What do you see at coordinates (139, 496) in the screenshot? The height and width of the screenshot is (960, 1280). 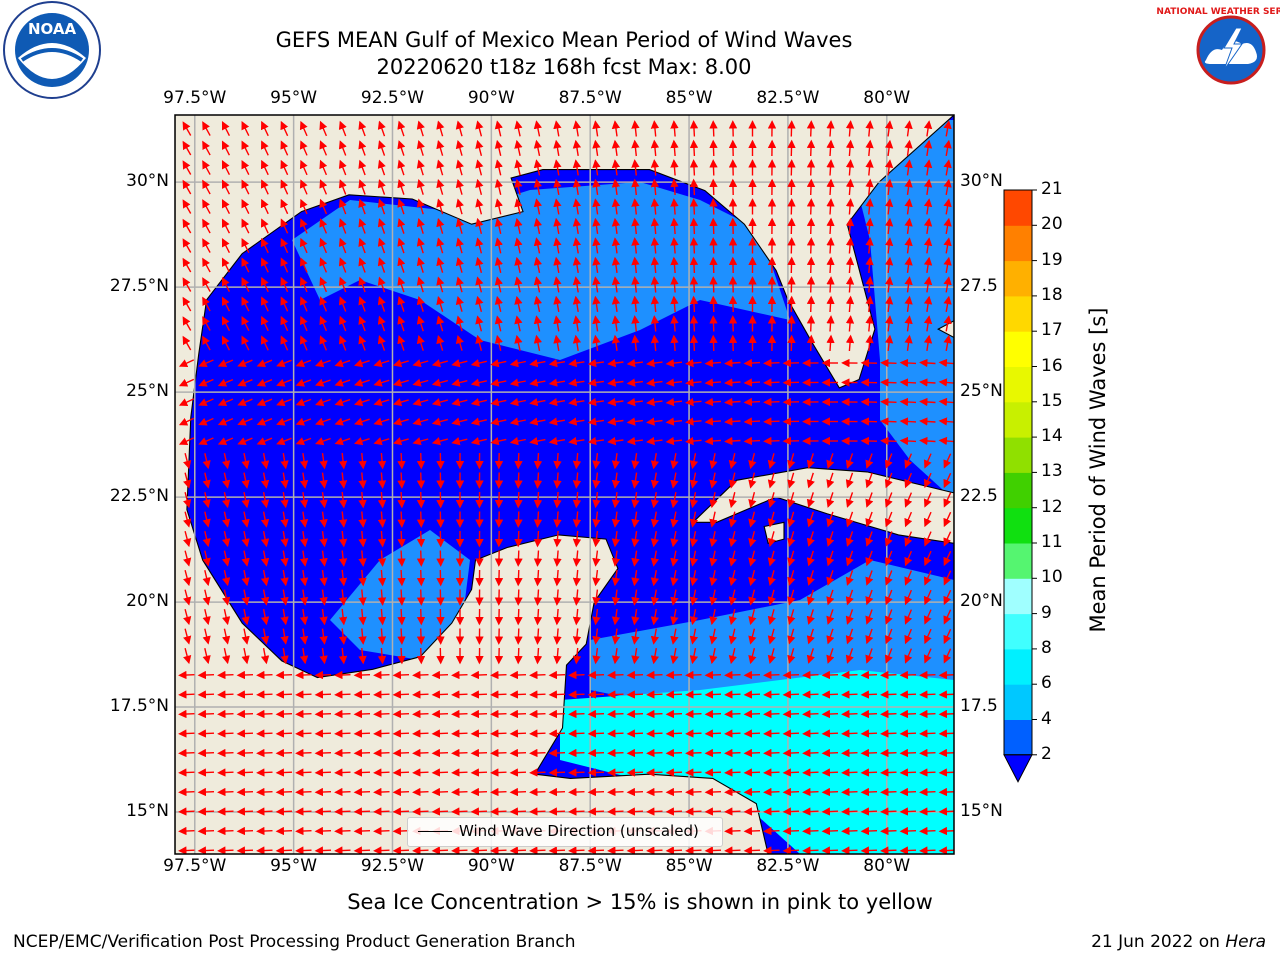 I see `axis-tick-label: 22.5°N` at bounding box center [139, 496].